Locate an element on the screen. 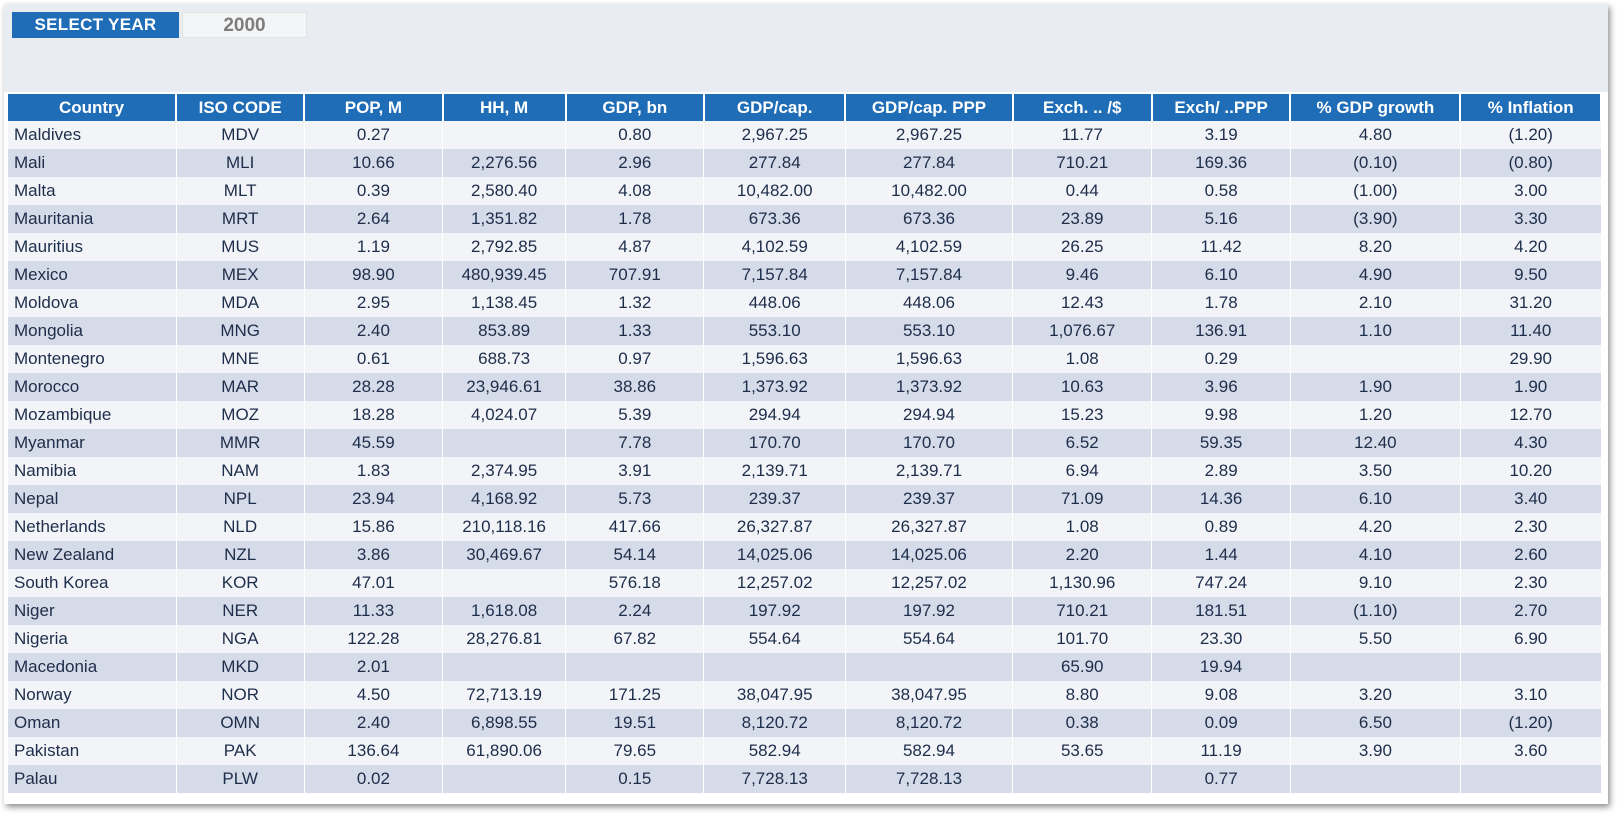  data-cell: 2,139.71 is located at coordinates (774, 471).